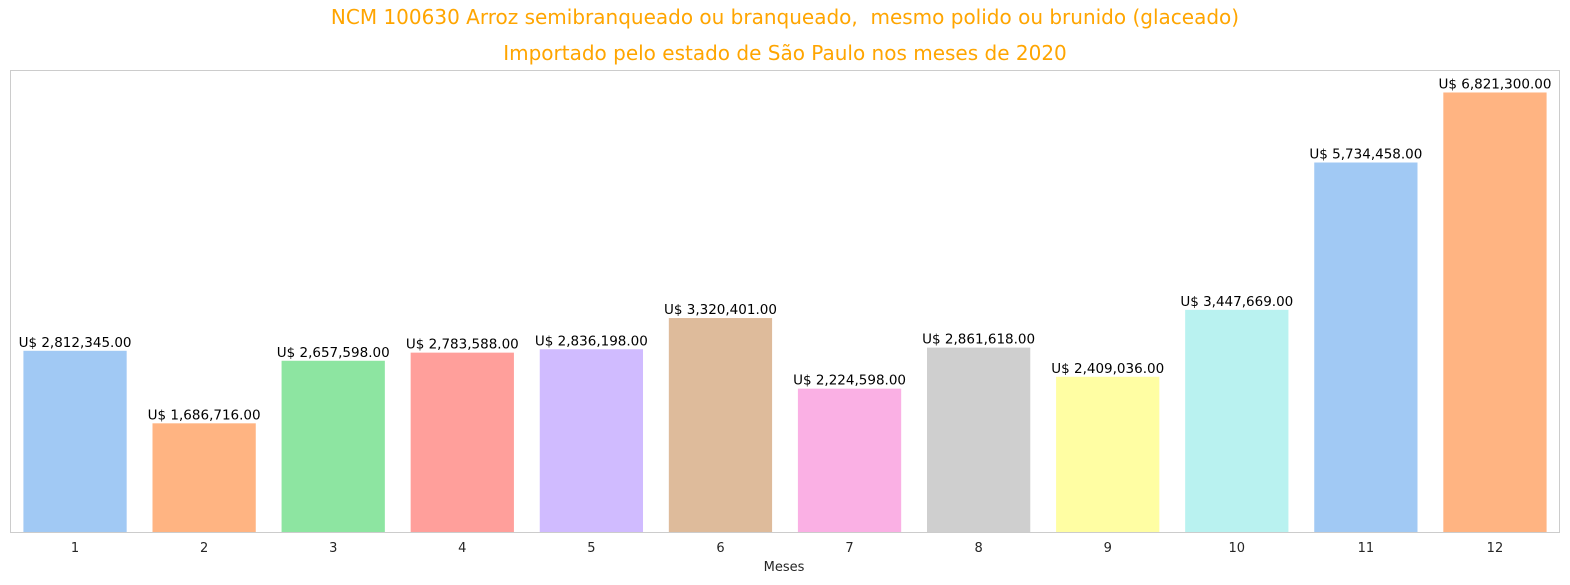 The image size is (1570, 585). What do you see at coordinates (1365, 155) in the screenshot?
I see `value-label-month-11: U$ 5,734,458.00` at bounding box center [1365, 155].